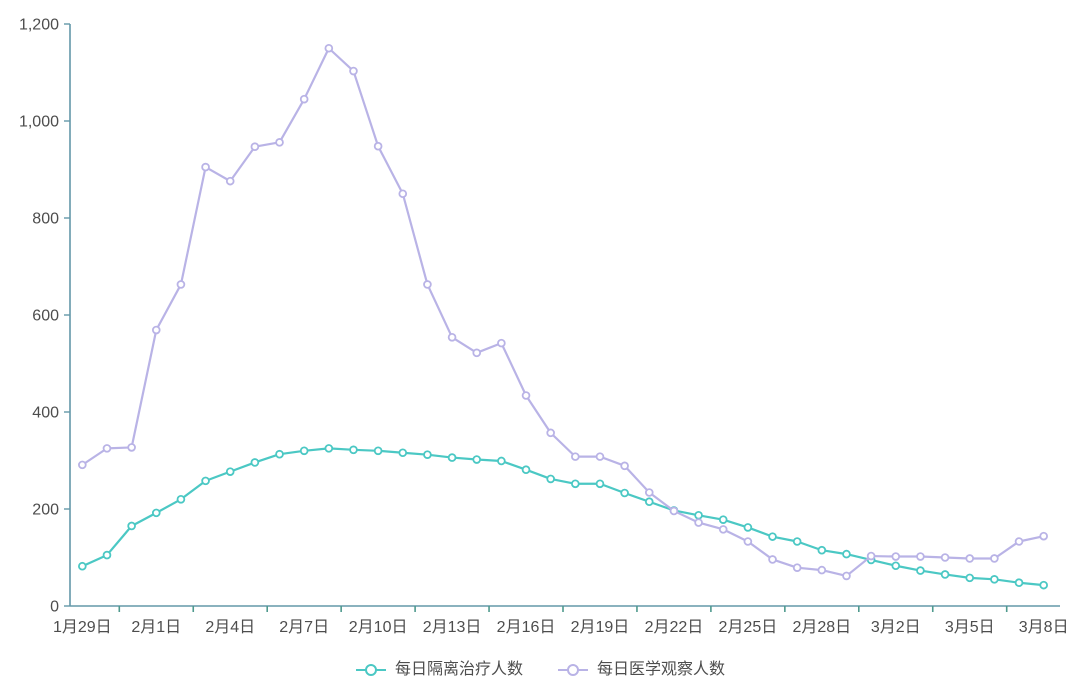 Image resolution: width=1080 pixels, height=690 pixels. What do you see at coordinates (54, 607) in the screenshot?
I see `y-axis-tick-label: 0` at bounding box center [54, 607].